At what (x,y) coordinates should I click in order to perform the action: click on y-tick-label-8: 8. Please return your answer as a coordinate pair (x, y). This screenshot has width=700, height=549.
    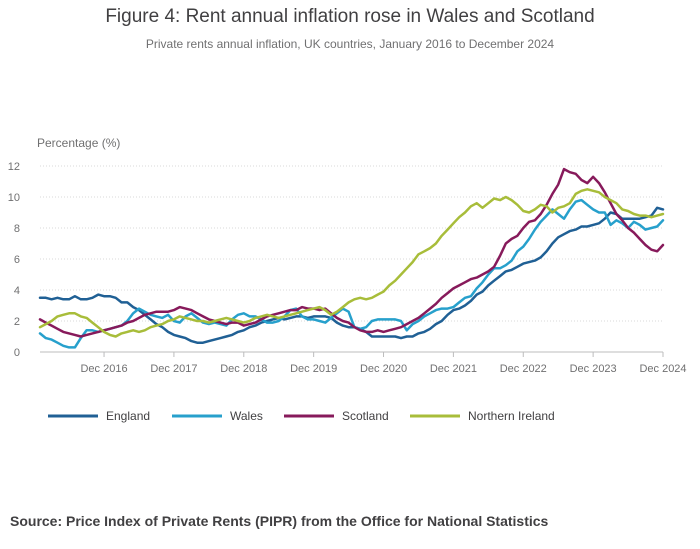
    Looking at the image, I should click on (17, 229).